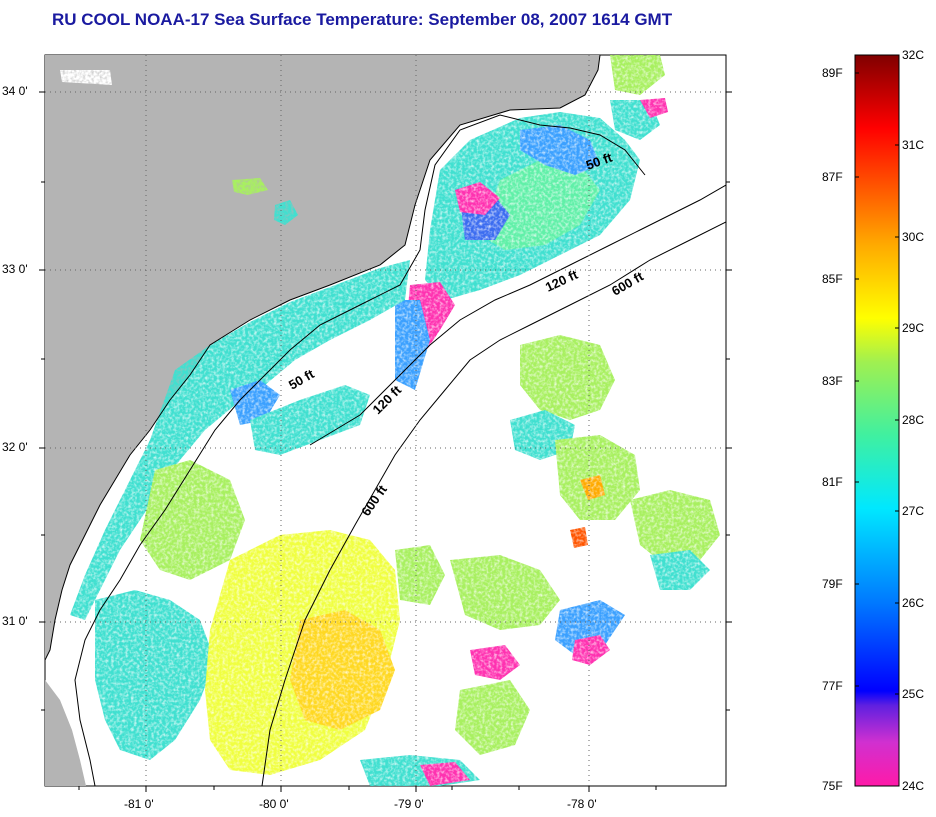 The height and width of the screenshot is (817, 936). What do you see at coordinates (15, 447) in the screenshot?
I see `lat-label-32: 32 0'` at bounding box center [15, 447].